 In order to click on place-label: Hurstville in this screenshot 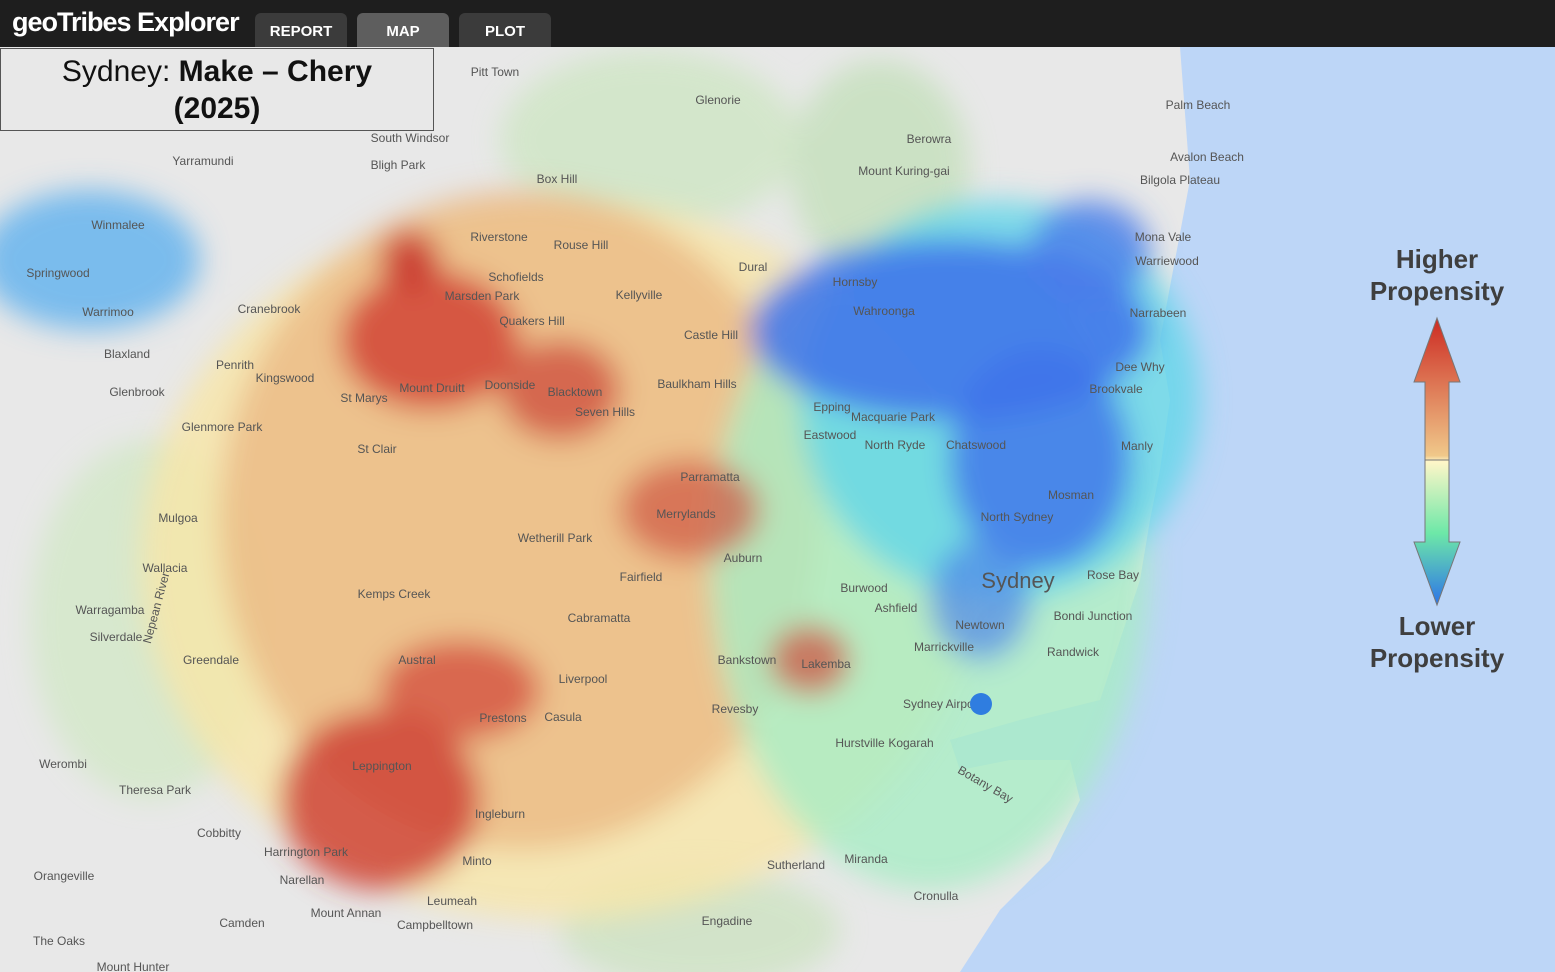, I will do `click(860, 743)`.